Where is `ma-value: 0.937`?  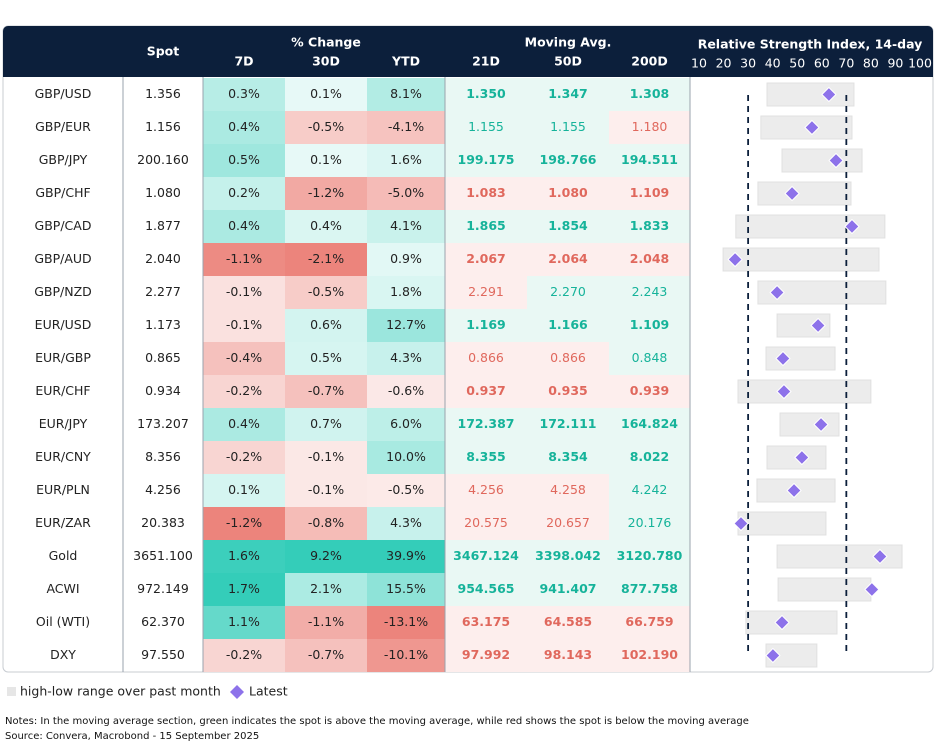 ma-value: 0.937 is located at coordinates (486, 390).